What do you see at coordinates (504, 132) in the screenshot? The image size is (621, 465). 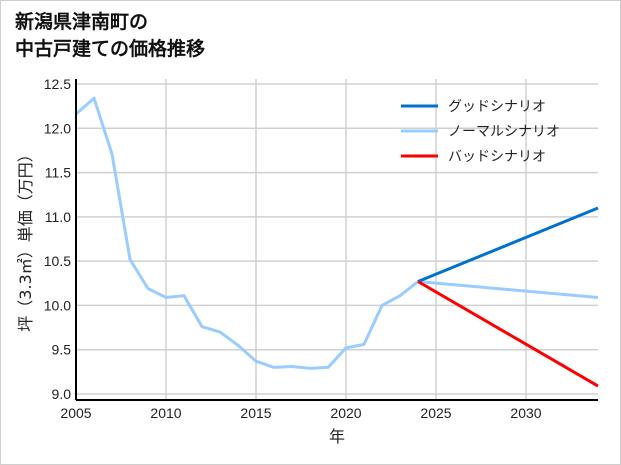 I see `legend-label: ノーマルシナリオ` at bounding box center [504, 132].